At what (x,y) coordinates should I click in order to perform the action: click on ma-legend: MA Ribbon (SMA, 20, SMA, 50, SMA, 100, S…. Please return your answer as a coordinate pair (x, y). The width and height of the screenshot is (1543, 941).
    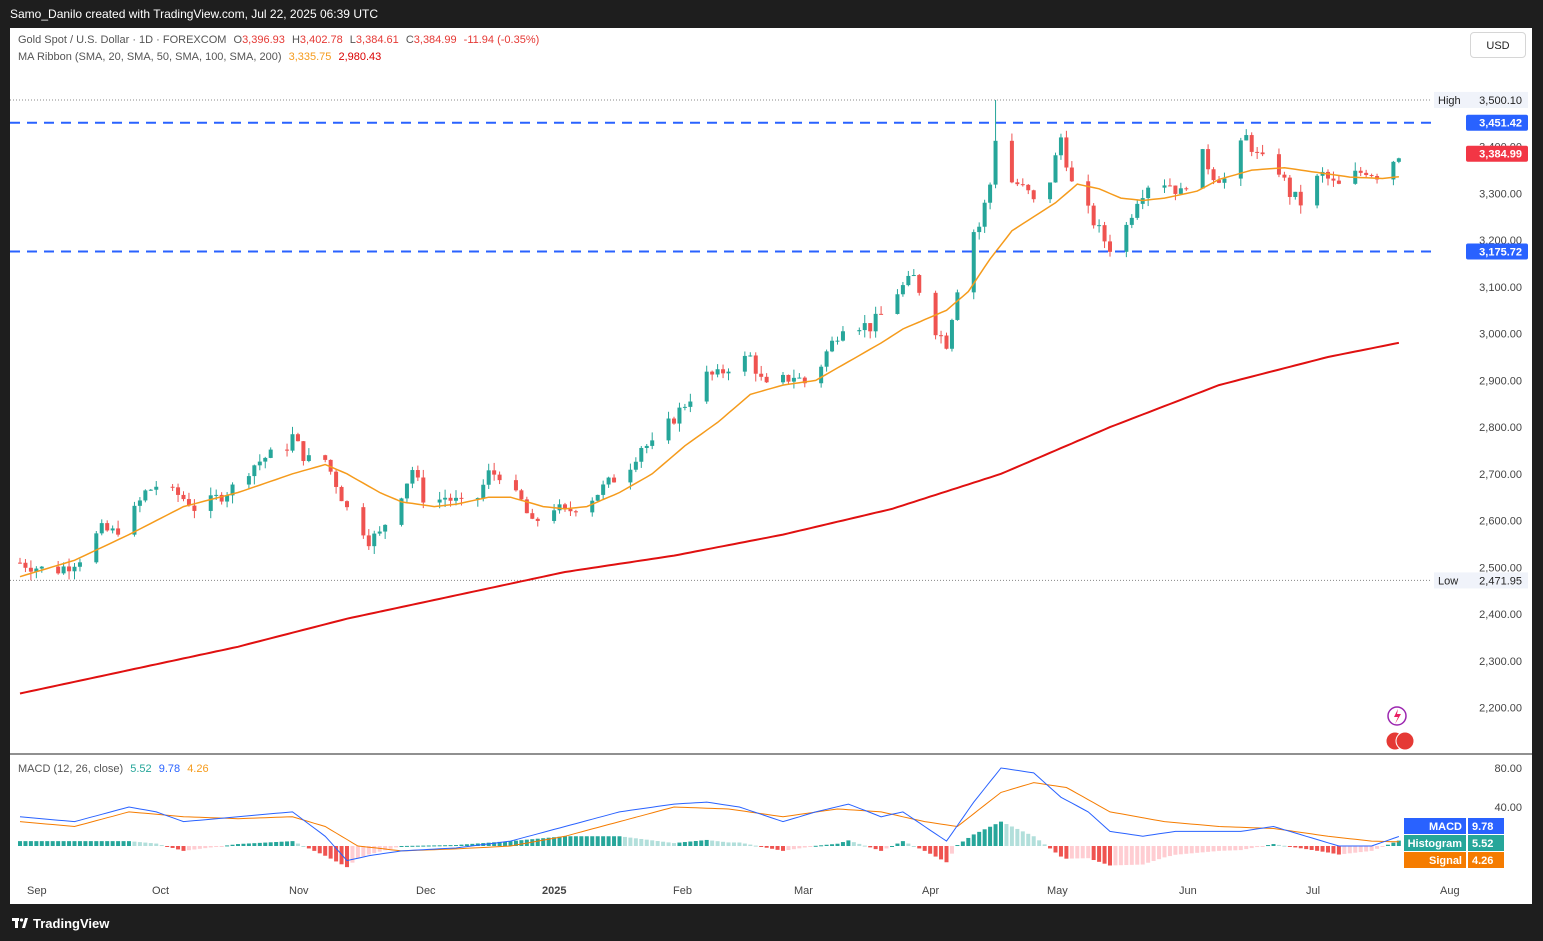
    Looking at the image, I should click on (199, 57).